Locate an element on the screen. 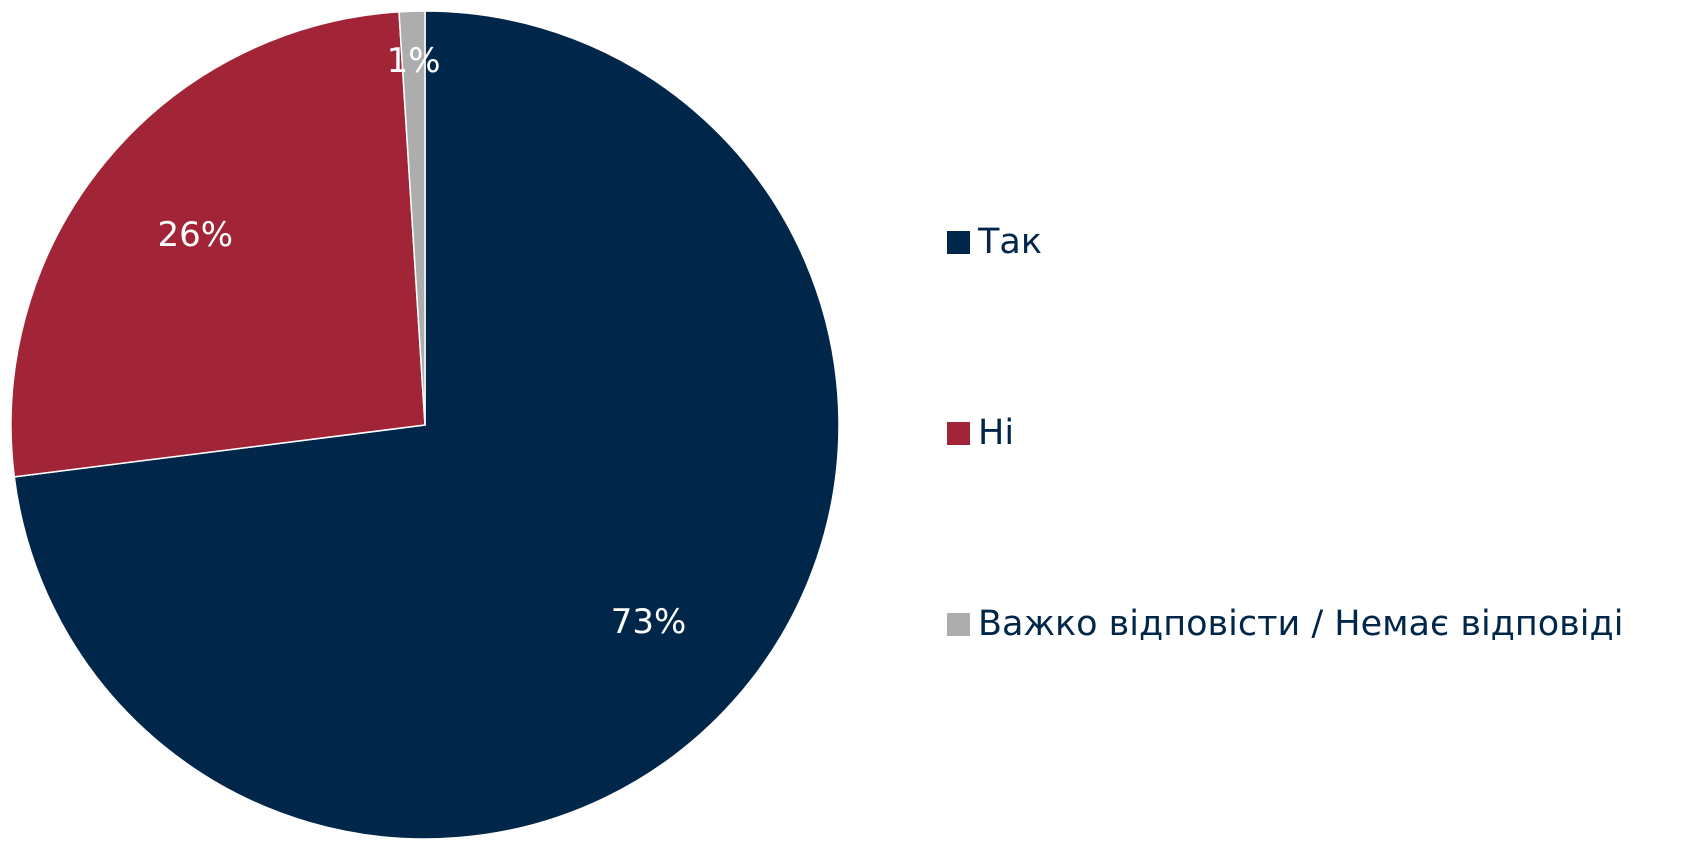 The width and height of the screenshot is (1685, 843). legend-label-tak: Так is located at coordinates (1010, 242).